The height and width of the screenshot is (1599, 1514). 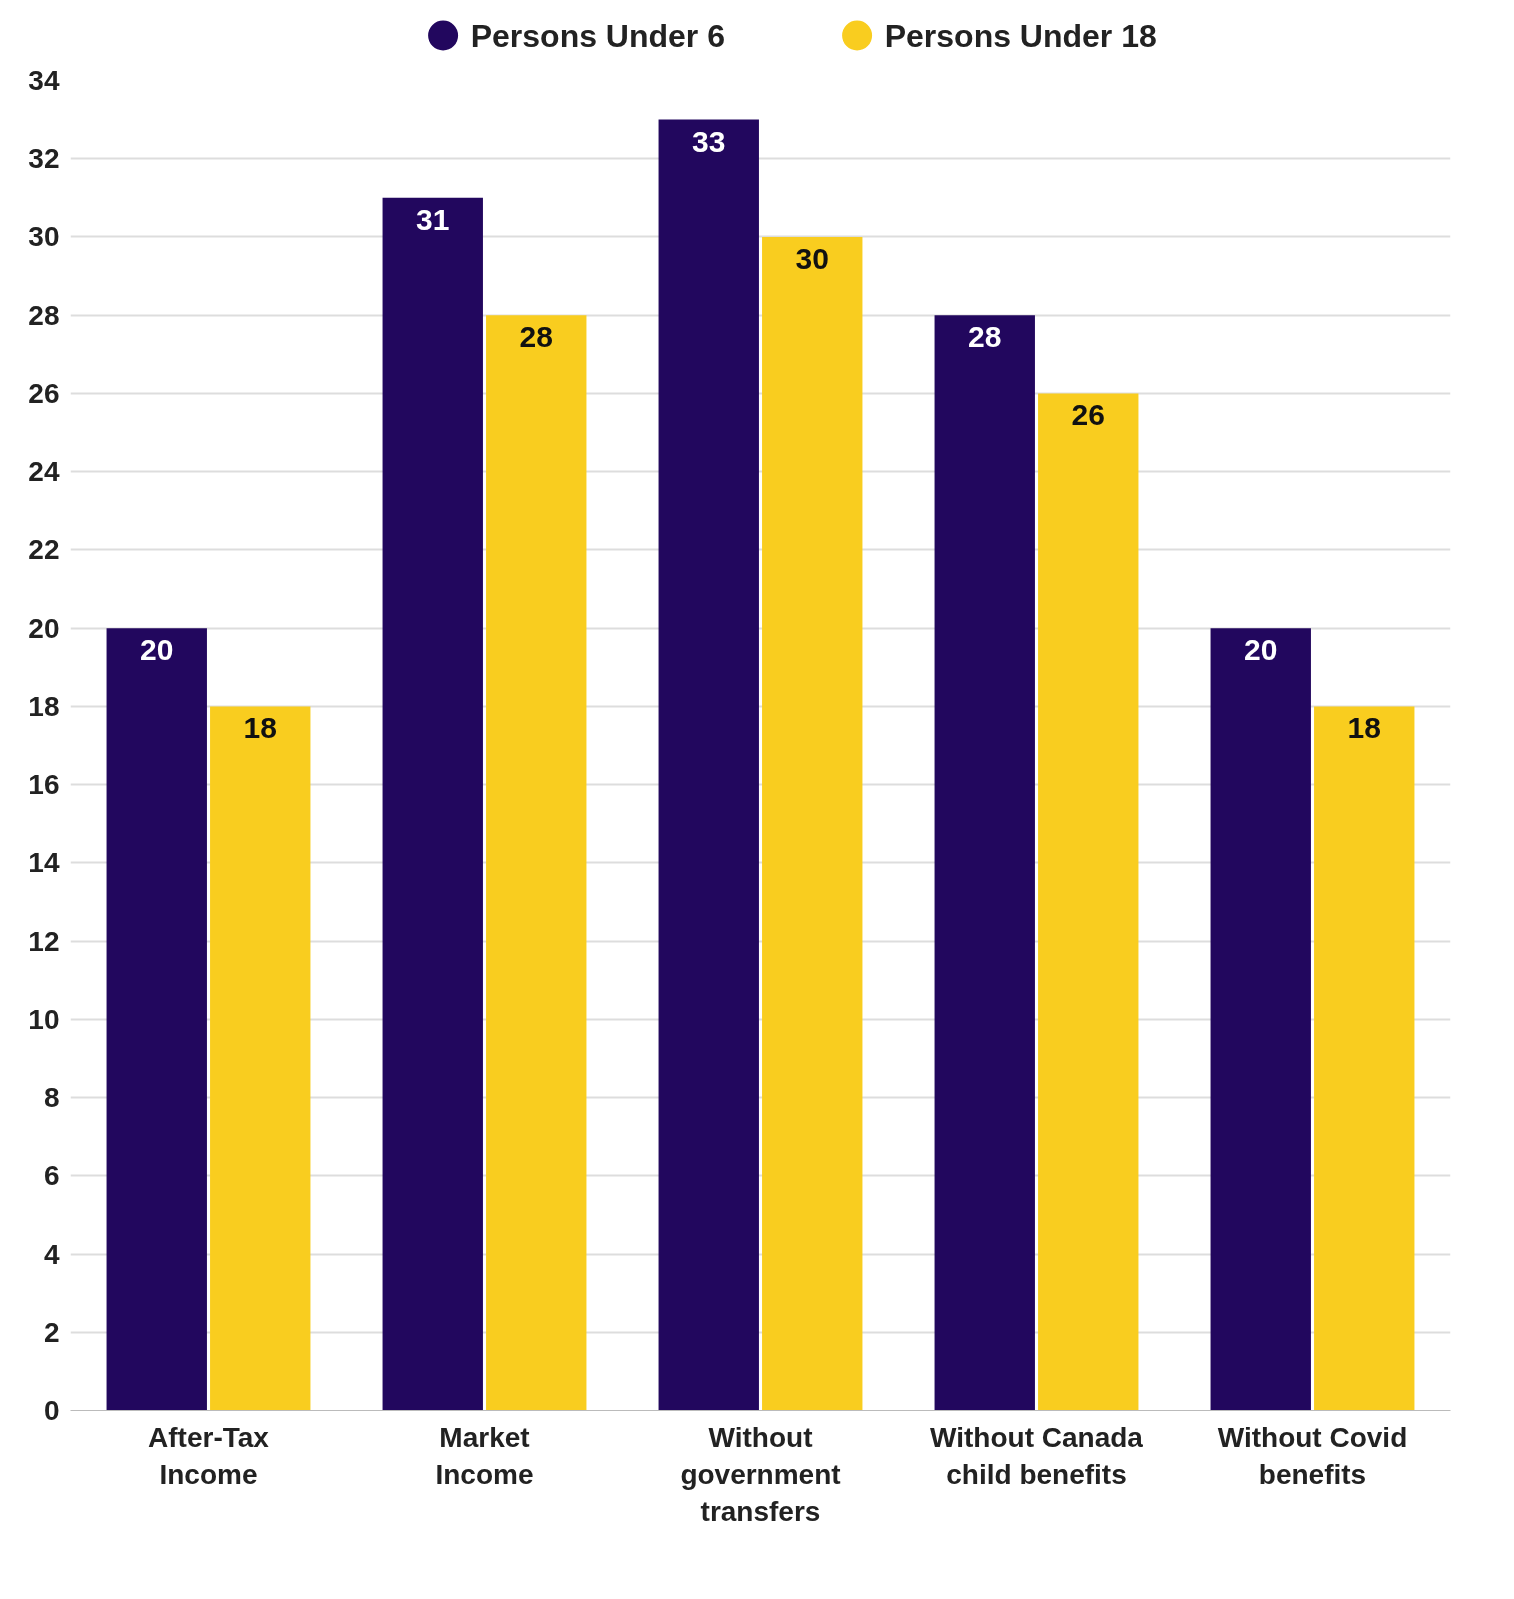 What do you see at coordinates (484, 1455) in the screenshot?
I see `x-tick-label: Market Income` at bounding box center [484, 1455].